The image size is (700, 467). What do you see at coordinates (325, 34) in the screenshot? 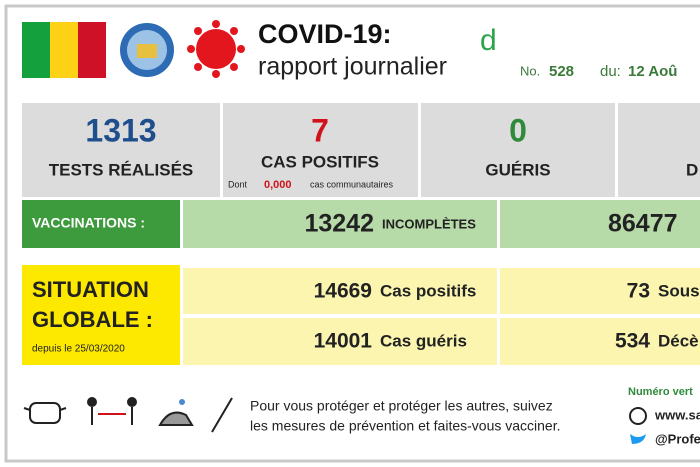
I see `title: COVID-19:` at bounding box center [325, 34].